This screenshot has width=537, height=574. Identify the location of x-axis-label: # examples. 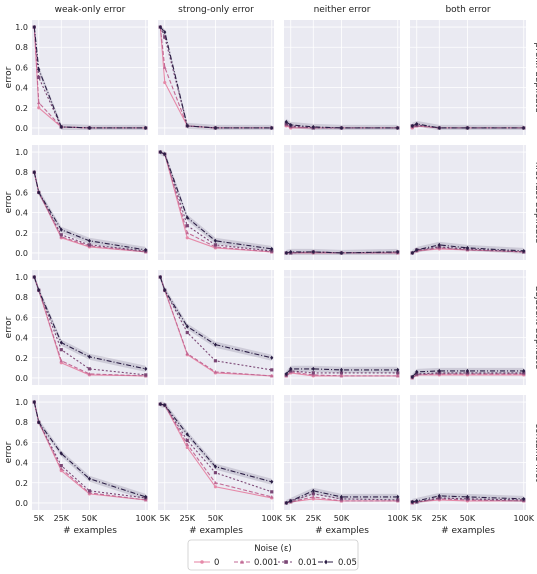
(216, 531).